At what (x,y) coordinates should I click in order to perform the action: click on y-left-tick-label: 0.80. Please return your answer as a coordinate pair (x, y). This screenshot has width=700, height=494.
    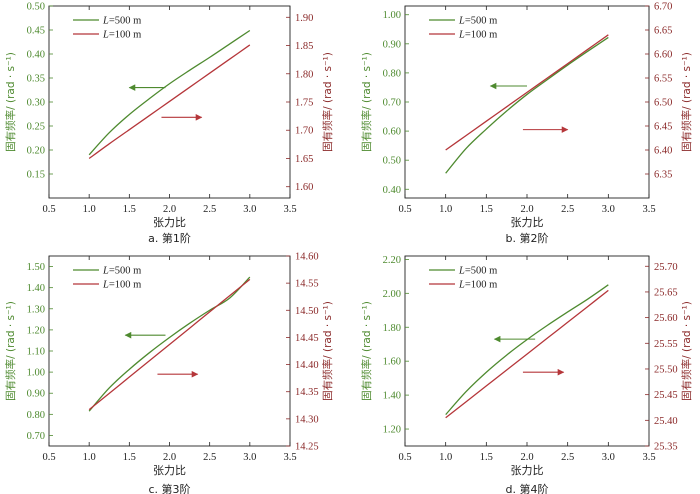
    Looking at the image, I should click on (36, 415).